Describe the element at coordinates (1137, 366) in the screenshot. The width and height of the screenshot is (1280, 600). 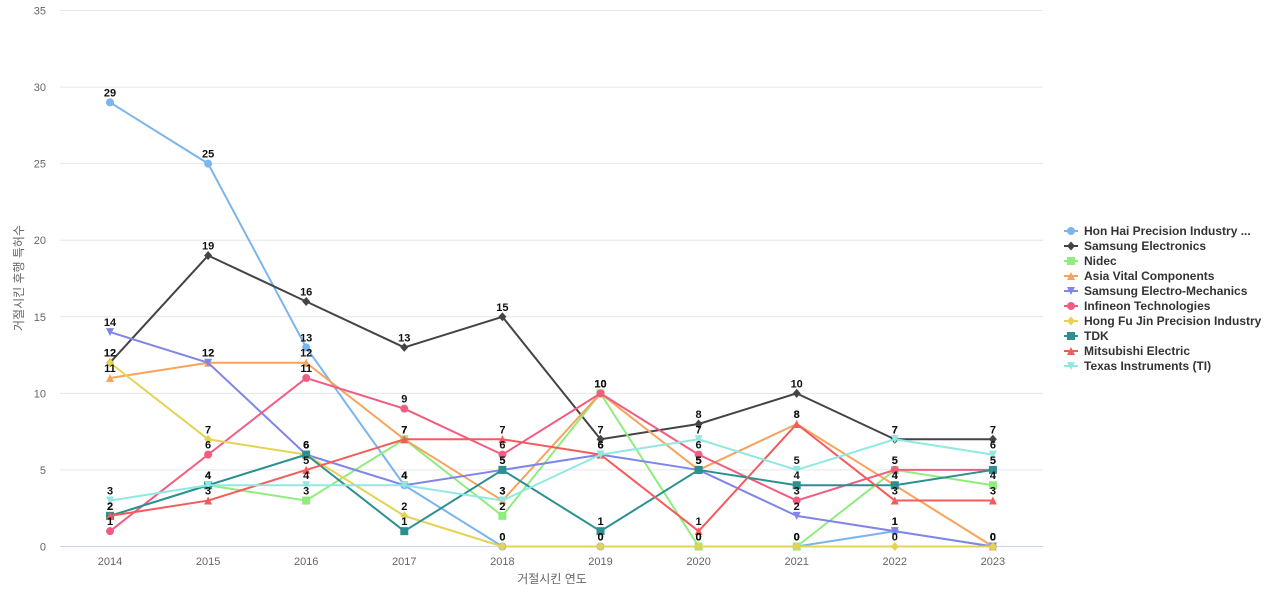
I see `legend-item: Texas Instruments (TI)` at that location.